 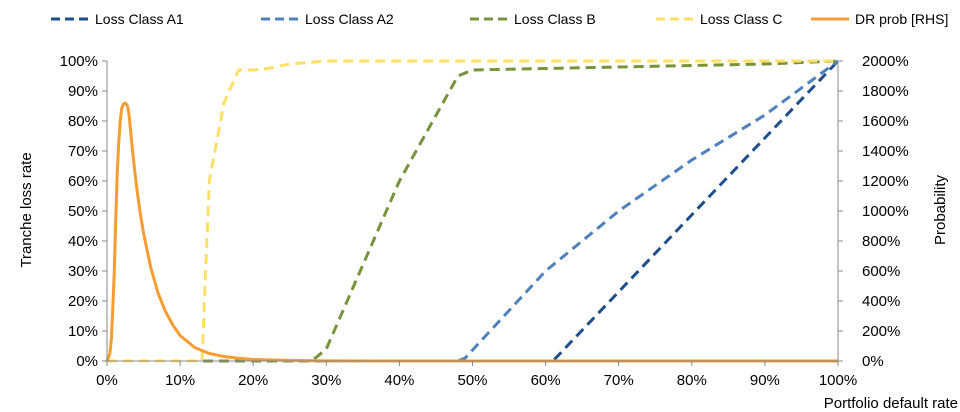 I want to click on y-right-tick-label: 600%, so click(x=881, y=271).